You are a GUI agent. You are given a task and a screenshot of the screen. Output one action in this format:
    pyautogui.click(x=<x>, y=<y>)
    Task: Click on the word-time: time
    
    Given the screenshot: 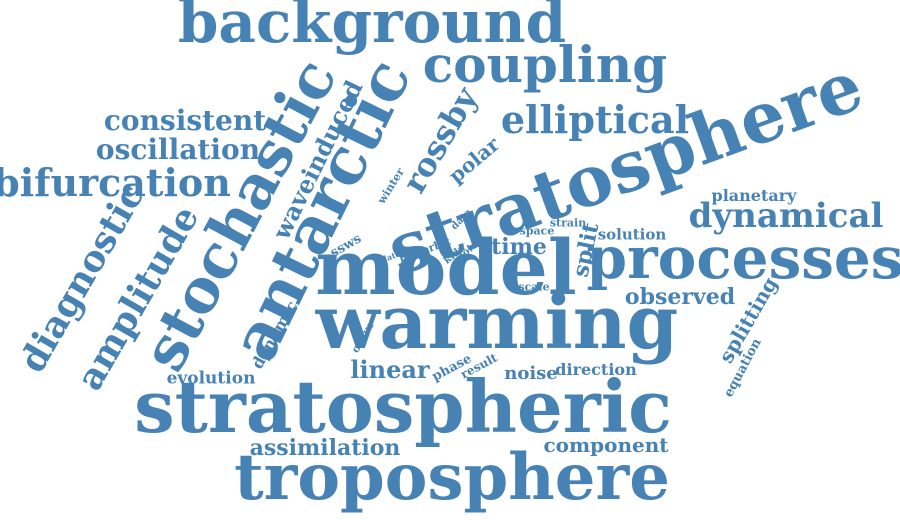 What is the action you would take?
    pyautogui.click(x=519, y=247)
    